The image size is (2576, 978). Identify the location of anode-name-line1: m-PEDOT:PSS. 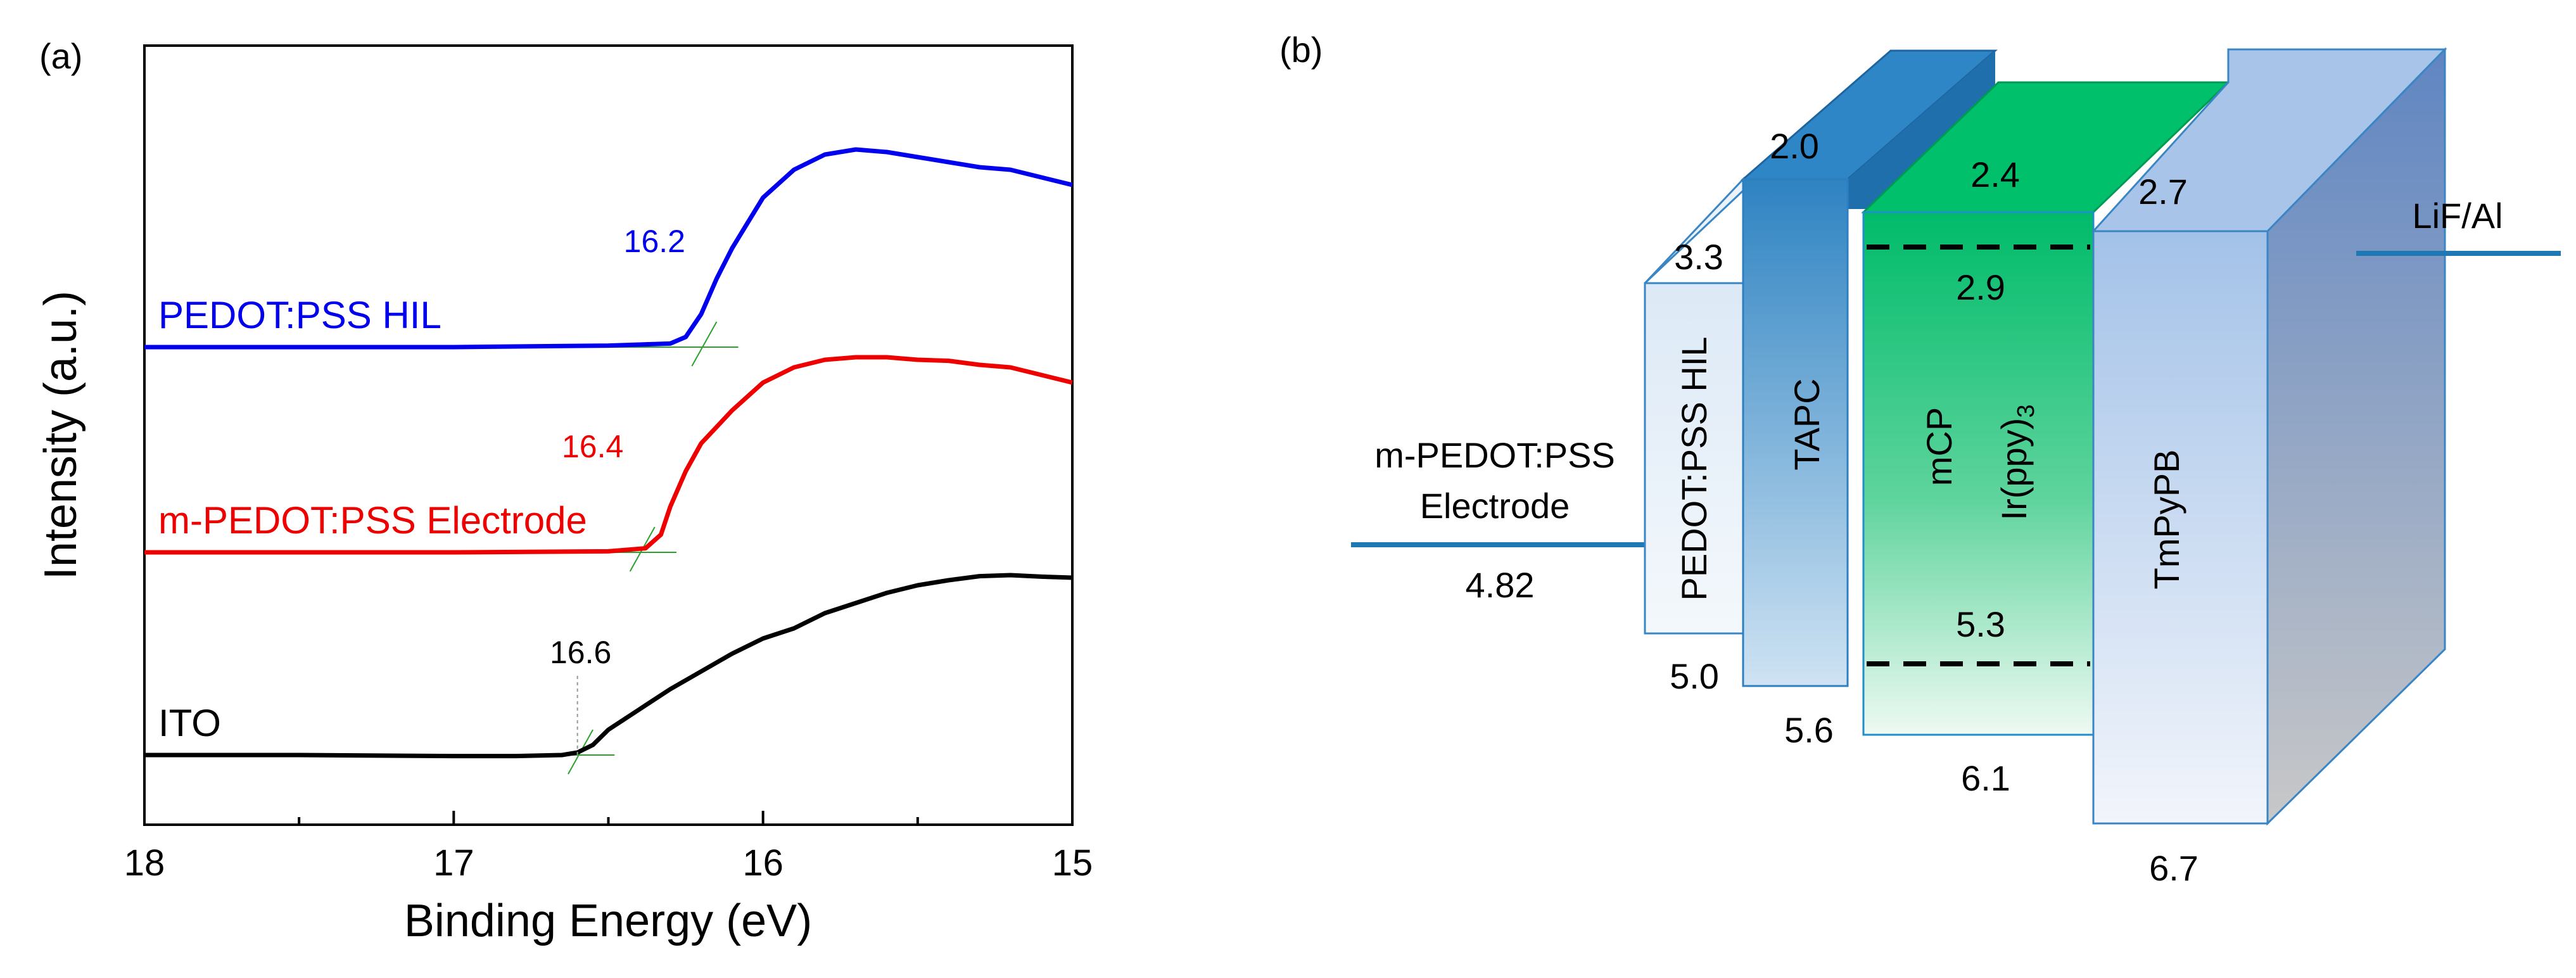
(1494, 455).